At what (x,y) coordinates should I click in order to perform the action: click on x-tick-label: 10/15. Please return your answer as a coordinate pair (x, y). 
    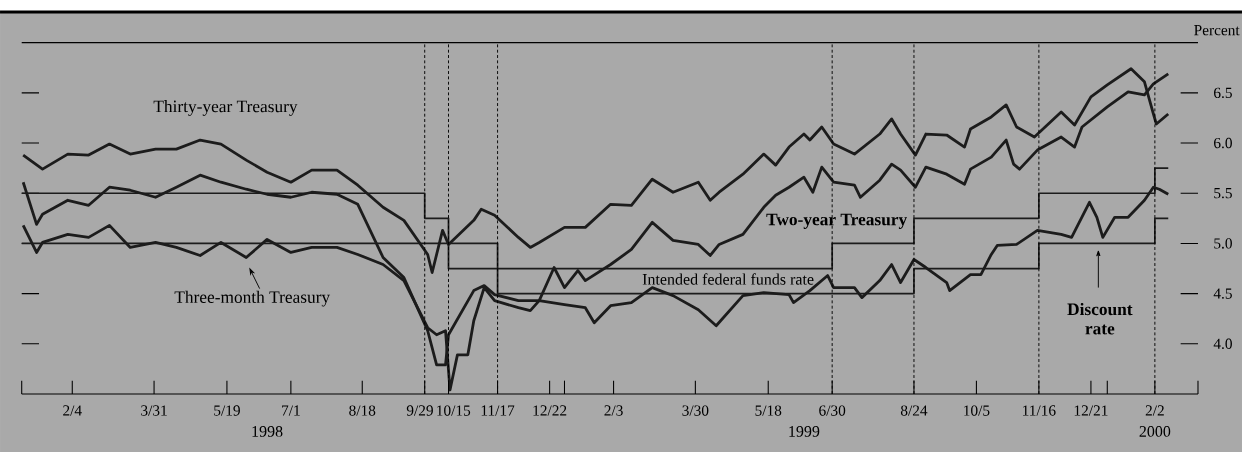
    Looking at the image, I should click on (454, 410).